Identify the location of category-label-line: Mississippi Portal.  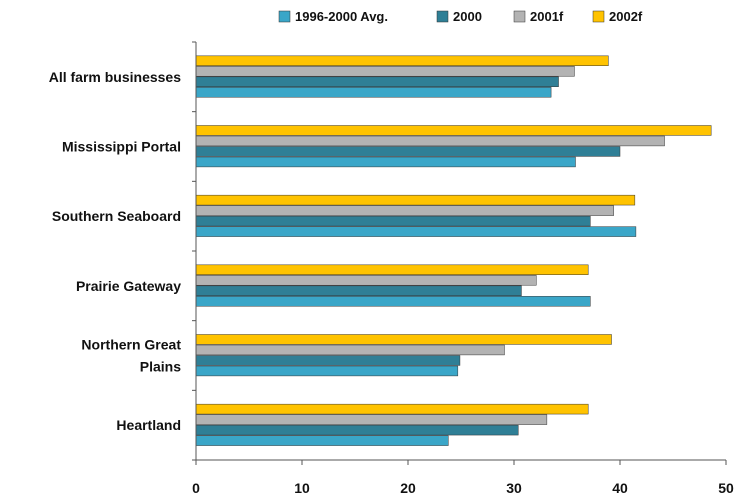
(121, 147).